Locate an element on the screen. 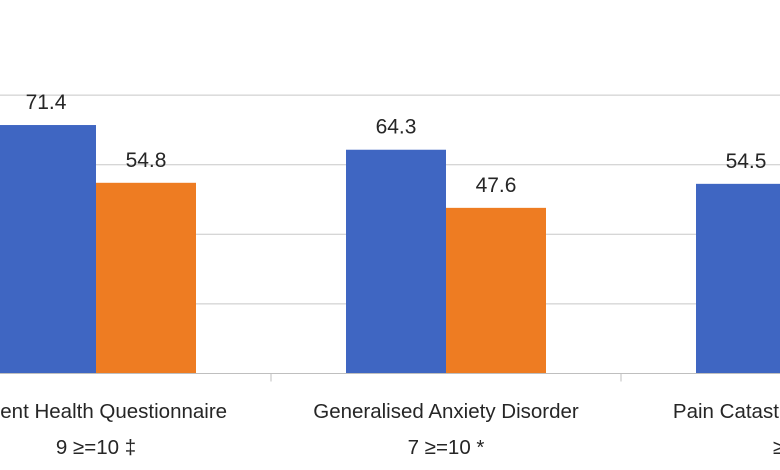 This screenshot has width=780, height=470. data-label: 47.6 is located at coordinates (496, 185).